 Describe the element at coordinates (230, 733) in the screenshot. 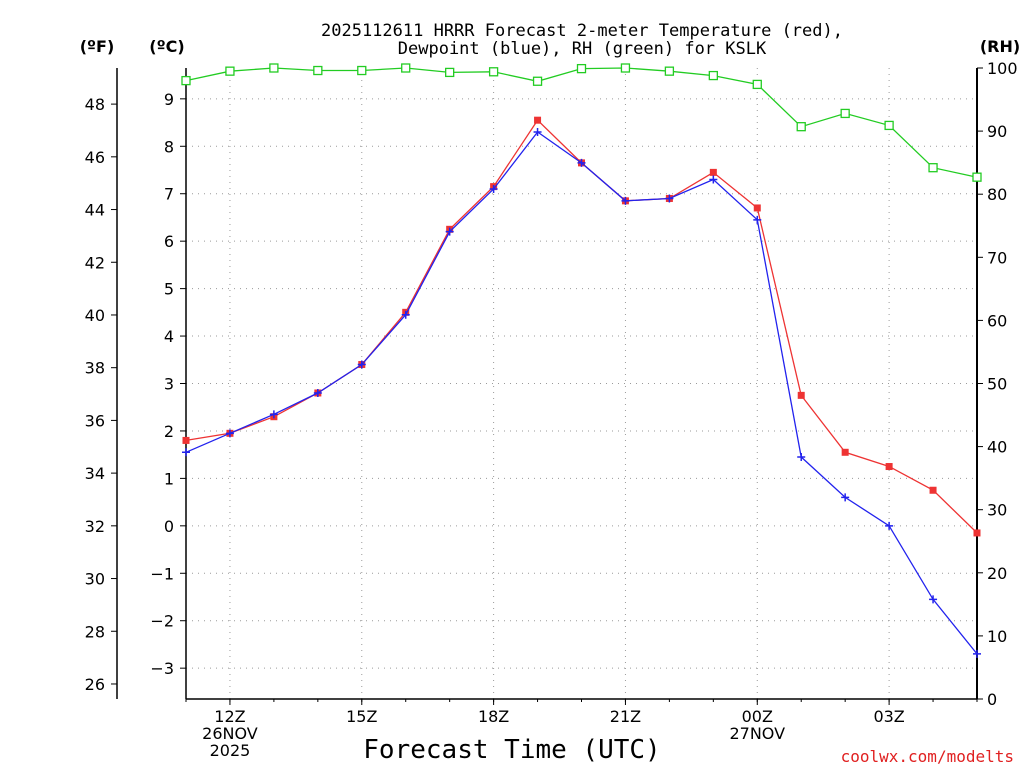

I see `x-tick-label: 26NOV` at that location.